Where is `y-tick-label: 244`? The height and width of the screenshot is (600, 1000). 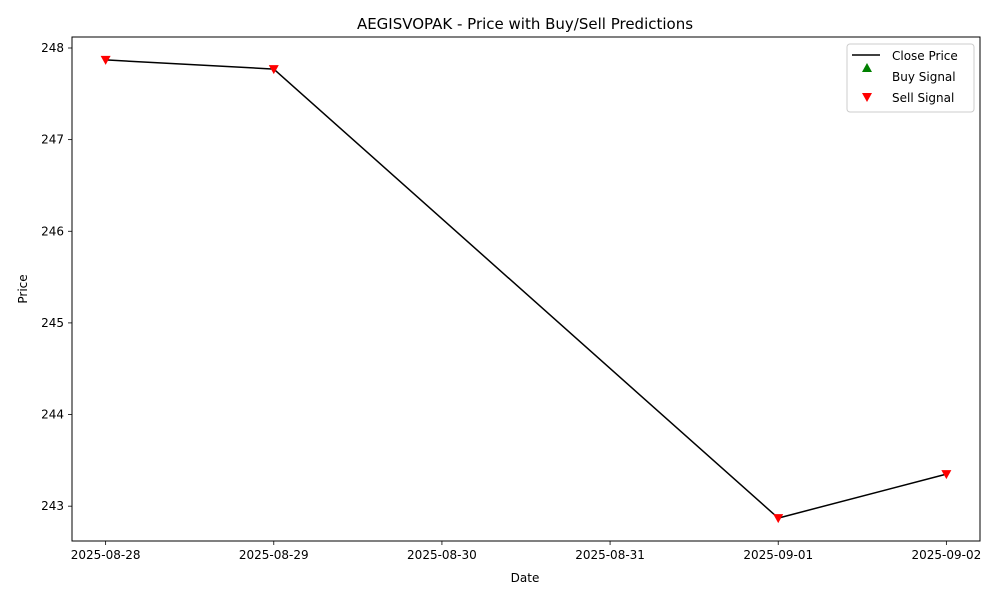
y-tick-label: 244 is located at coordinates (52, 415).